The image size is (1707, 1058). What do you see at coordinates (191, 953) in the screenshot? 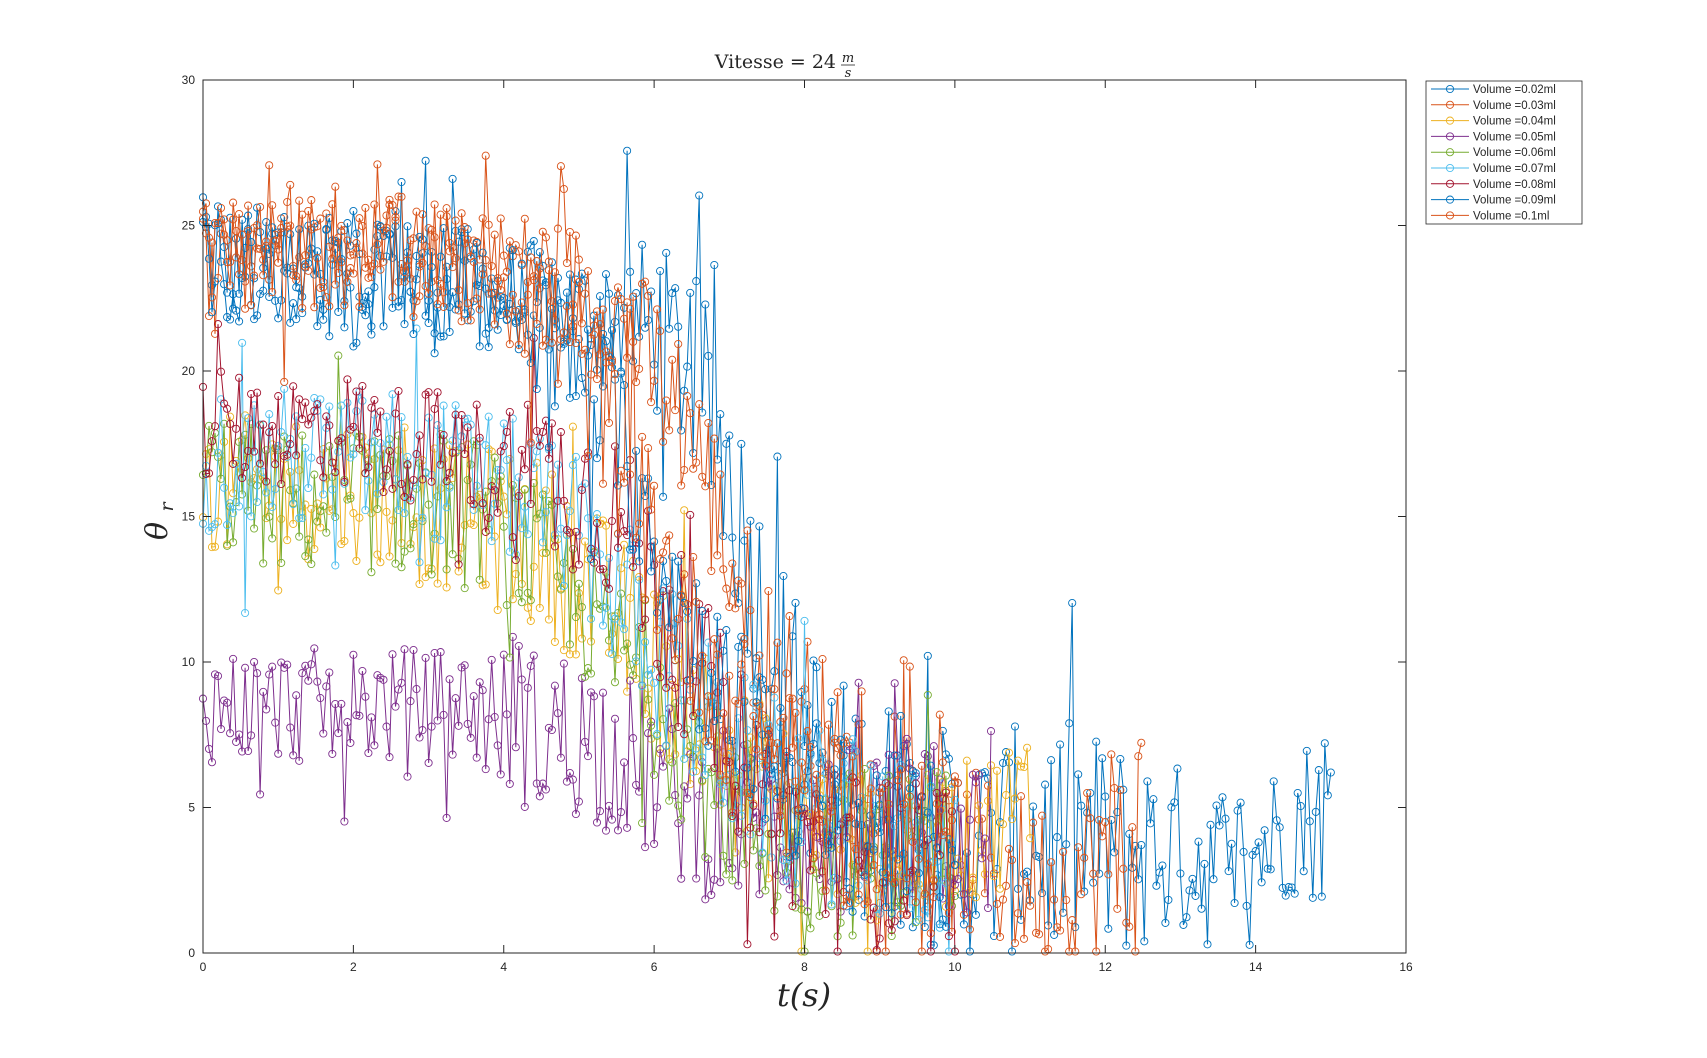
I see `y-tick-label: 0` at bounding box center [191, 953].